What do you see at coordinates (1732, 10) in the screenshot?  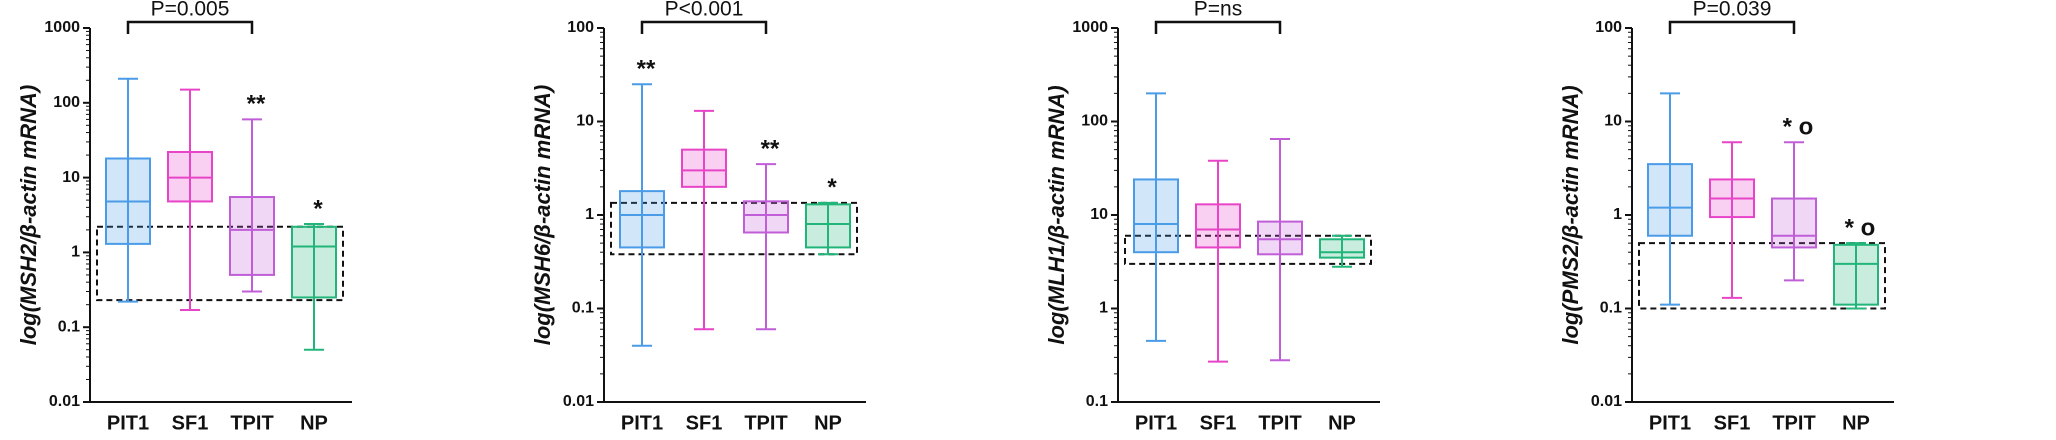 I see `p-value: P=0.039` at bounding box center [1732, 10].